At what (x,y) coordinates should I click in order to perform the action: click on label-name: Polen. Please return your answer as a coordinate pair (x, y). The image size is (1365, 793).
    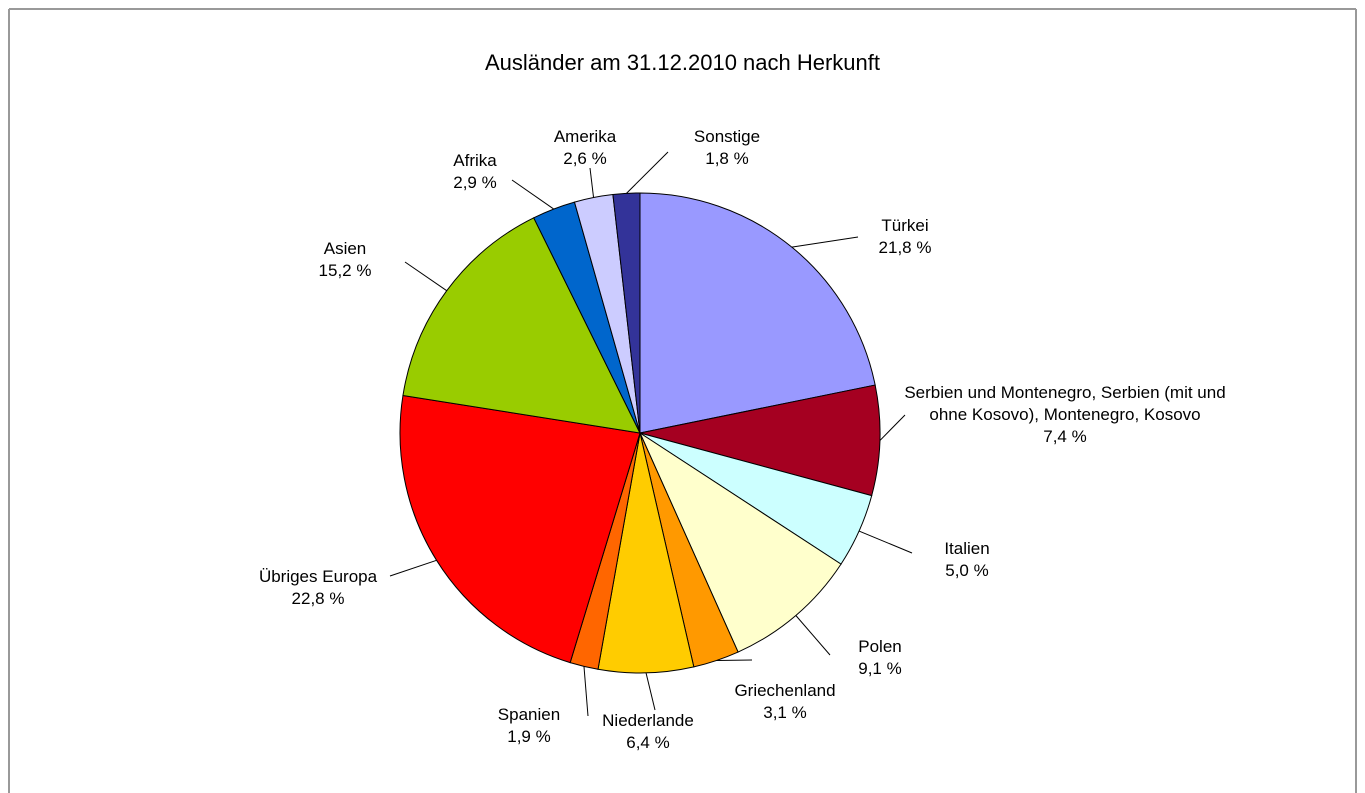
    Looking at the image, I should click on (880, 646).